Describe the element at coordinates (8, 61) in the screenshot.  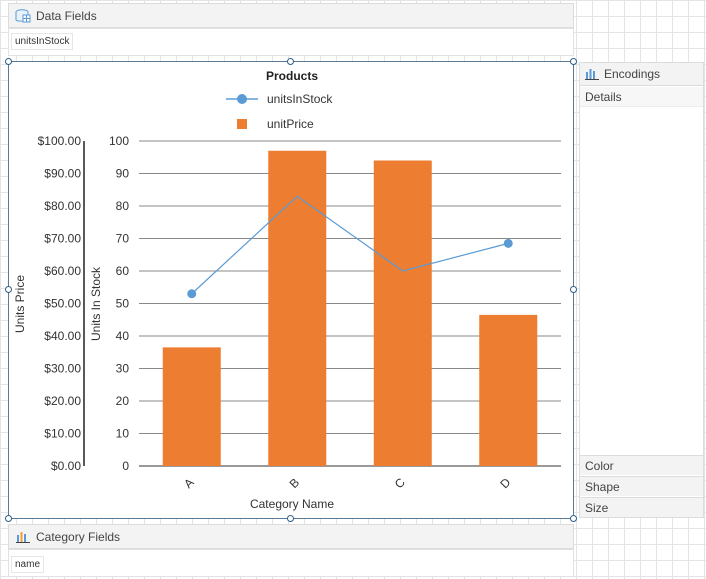
I see `resize-handle-top-left` at that location.